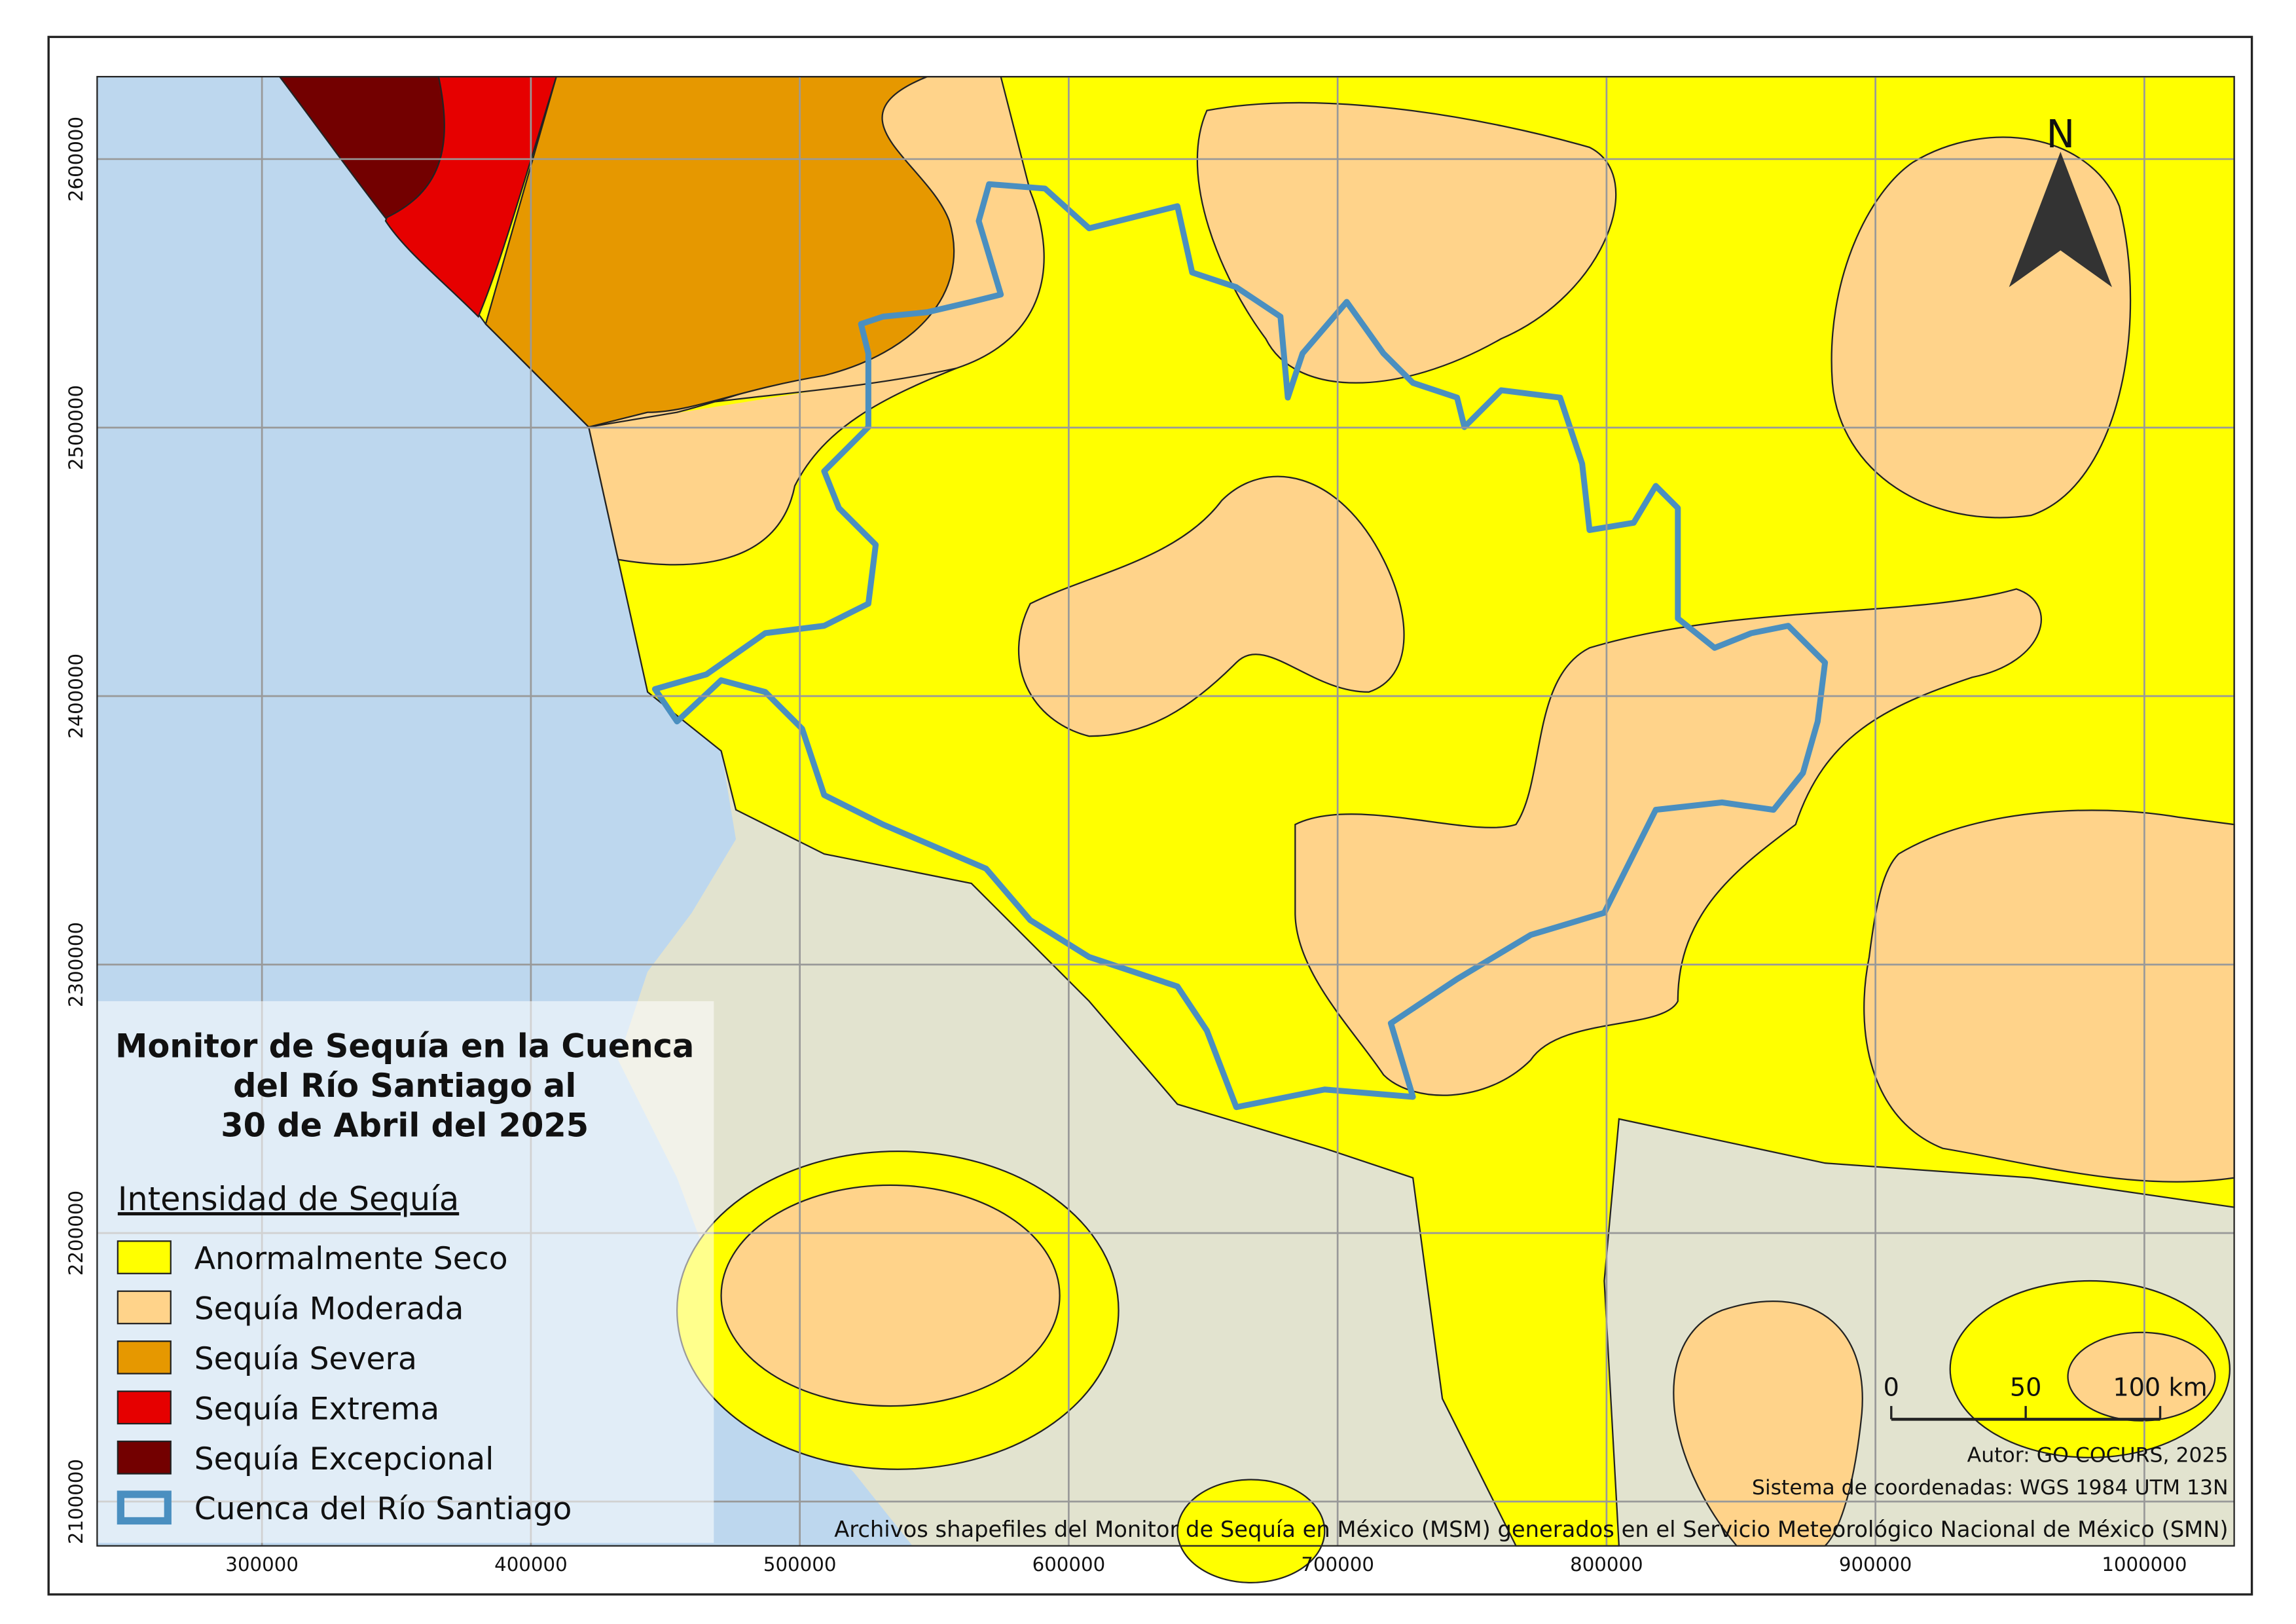 Image resolution: width=2296 pixels, height=1624 pixels. What do you see at coordinates (316, 1409) in the screenshot?
I see `legend-label: Sequía Extrema` at bounding box center [316, 1409].